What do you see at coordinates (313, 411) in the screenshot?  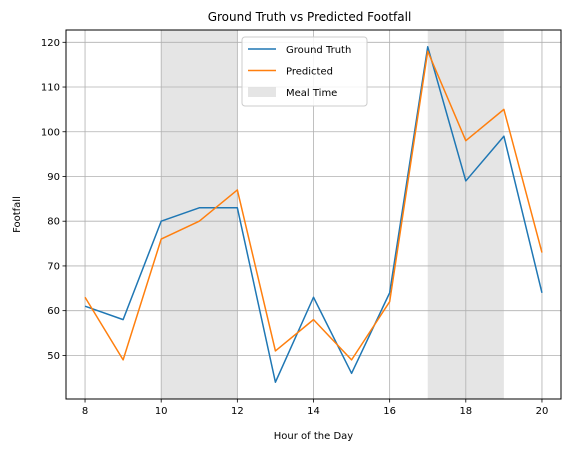 I see `x-tick-label-14: 14` at bounding box center [313, 411].